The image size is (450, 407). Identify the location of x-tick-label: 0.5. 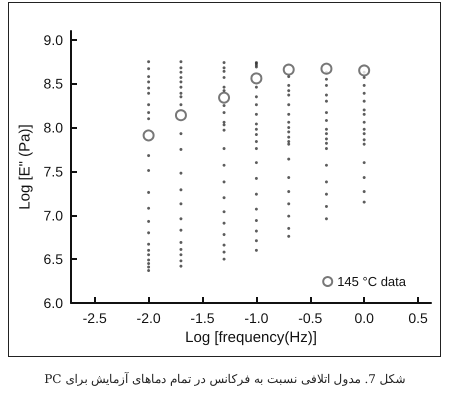
(418, 318).